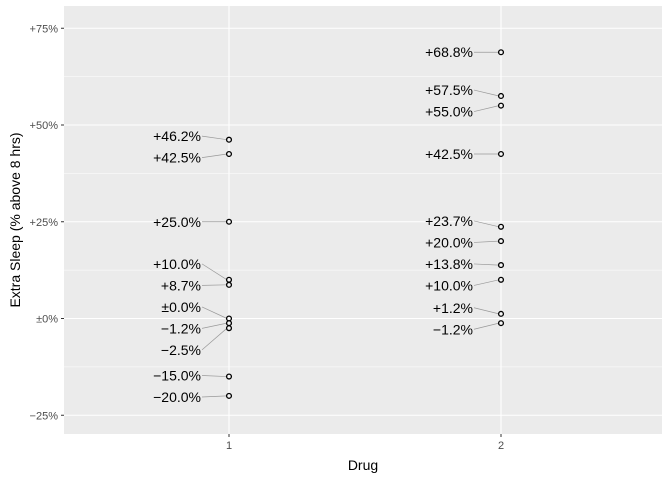 This screenshot has width=672, height=480. Describe the element at coordinates (449, 242) in the screenshot. I see `data-label: +20.0%` at that location.